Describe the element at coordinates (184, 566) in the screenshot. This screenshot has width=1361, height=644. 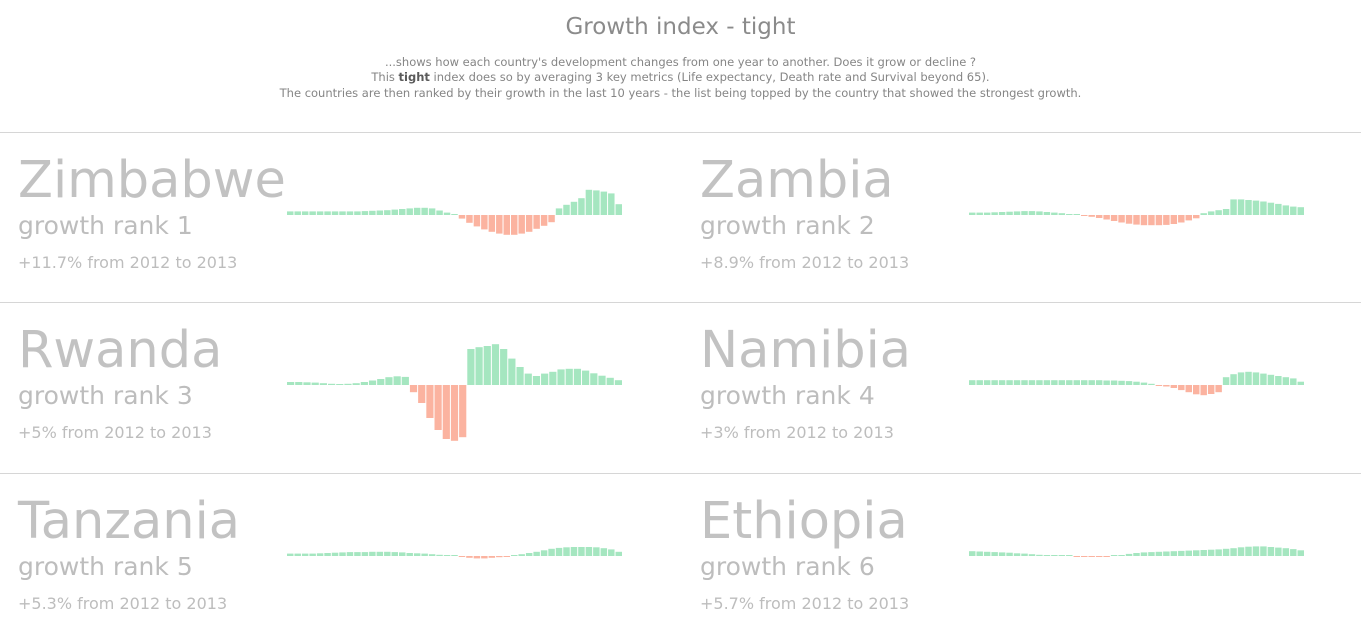
I see `growth-rank-value: 5` at that location.